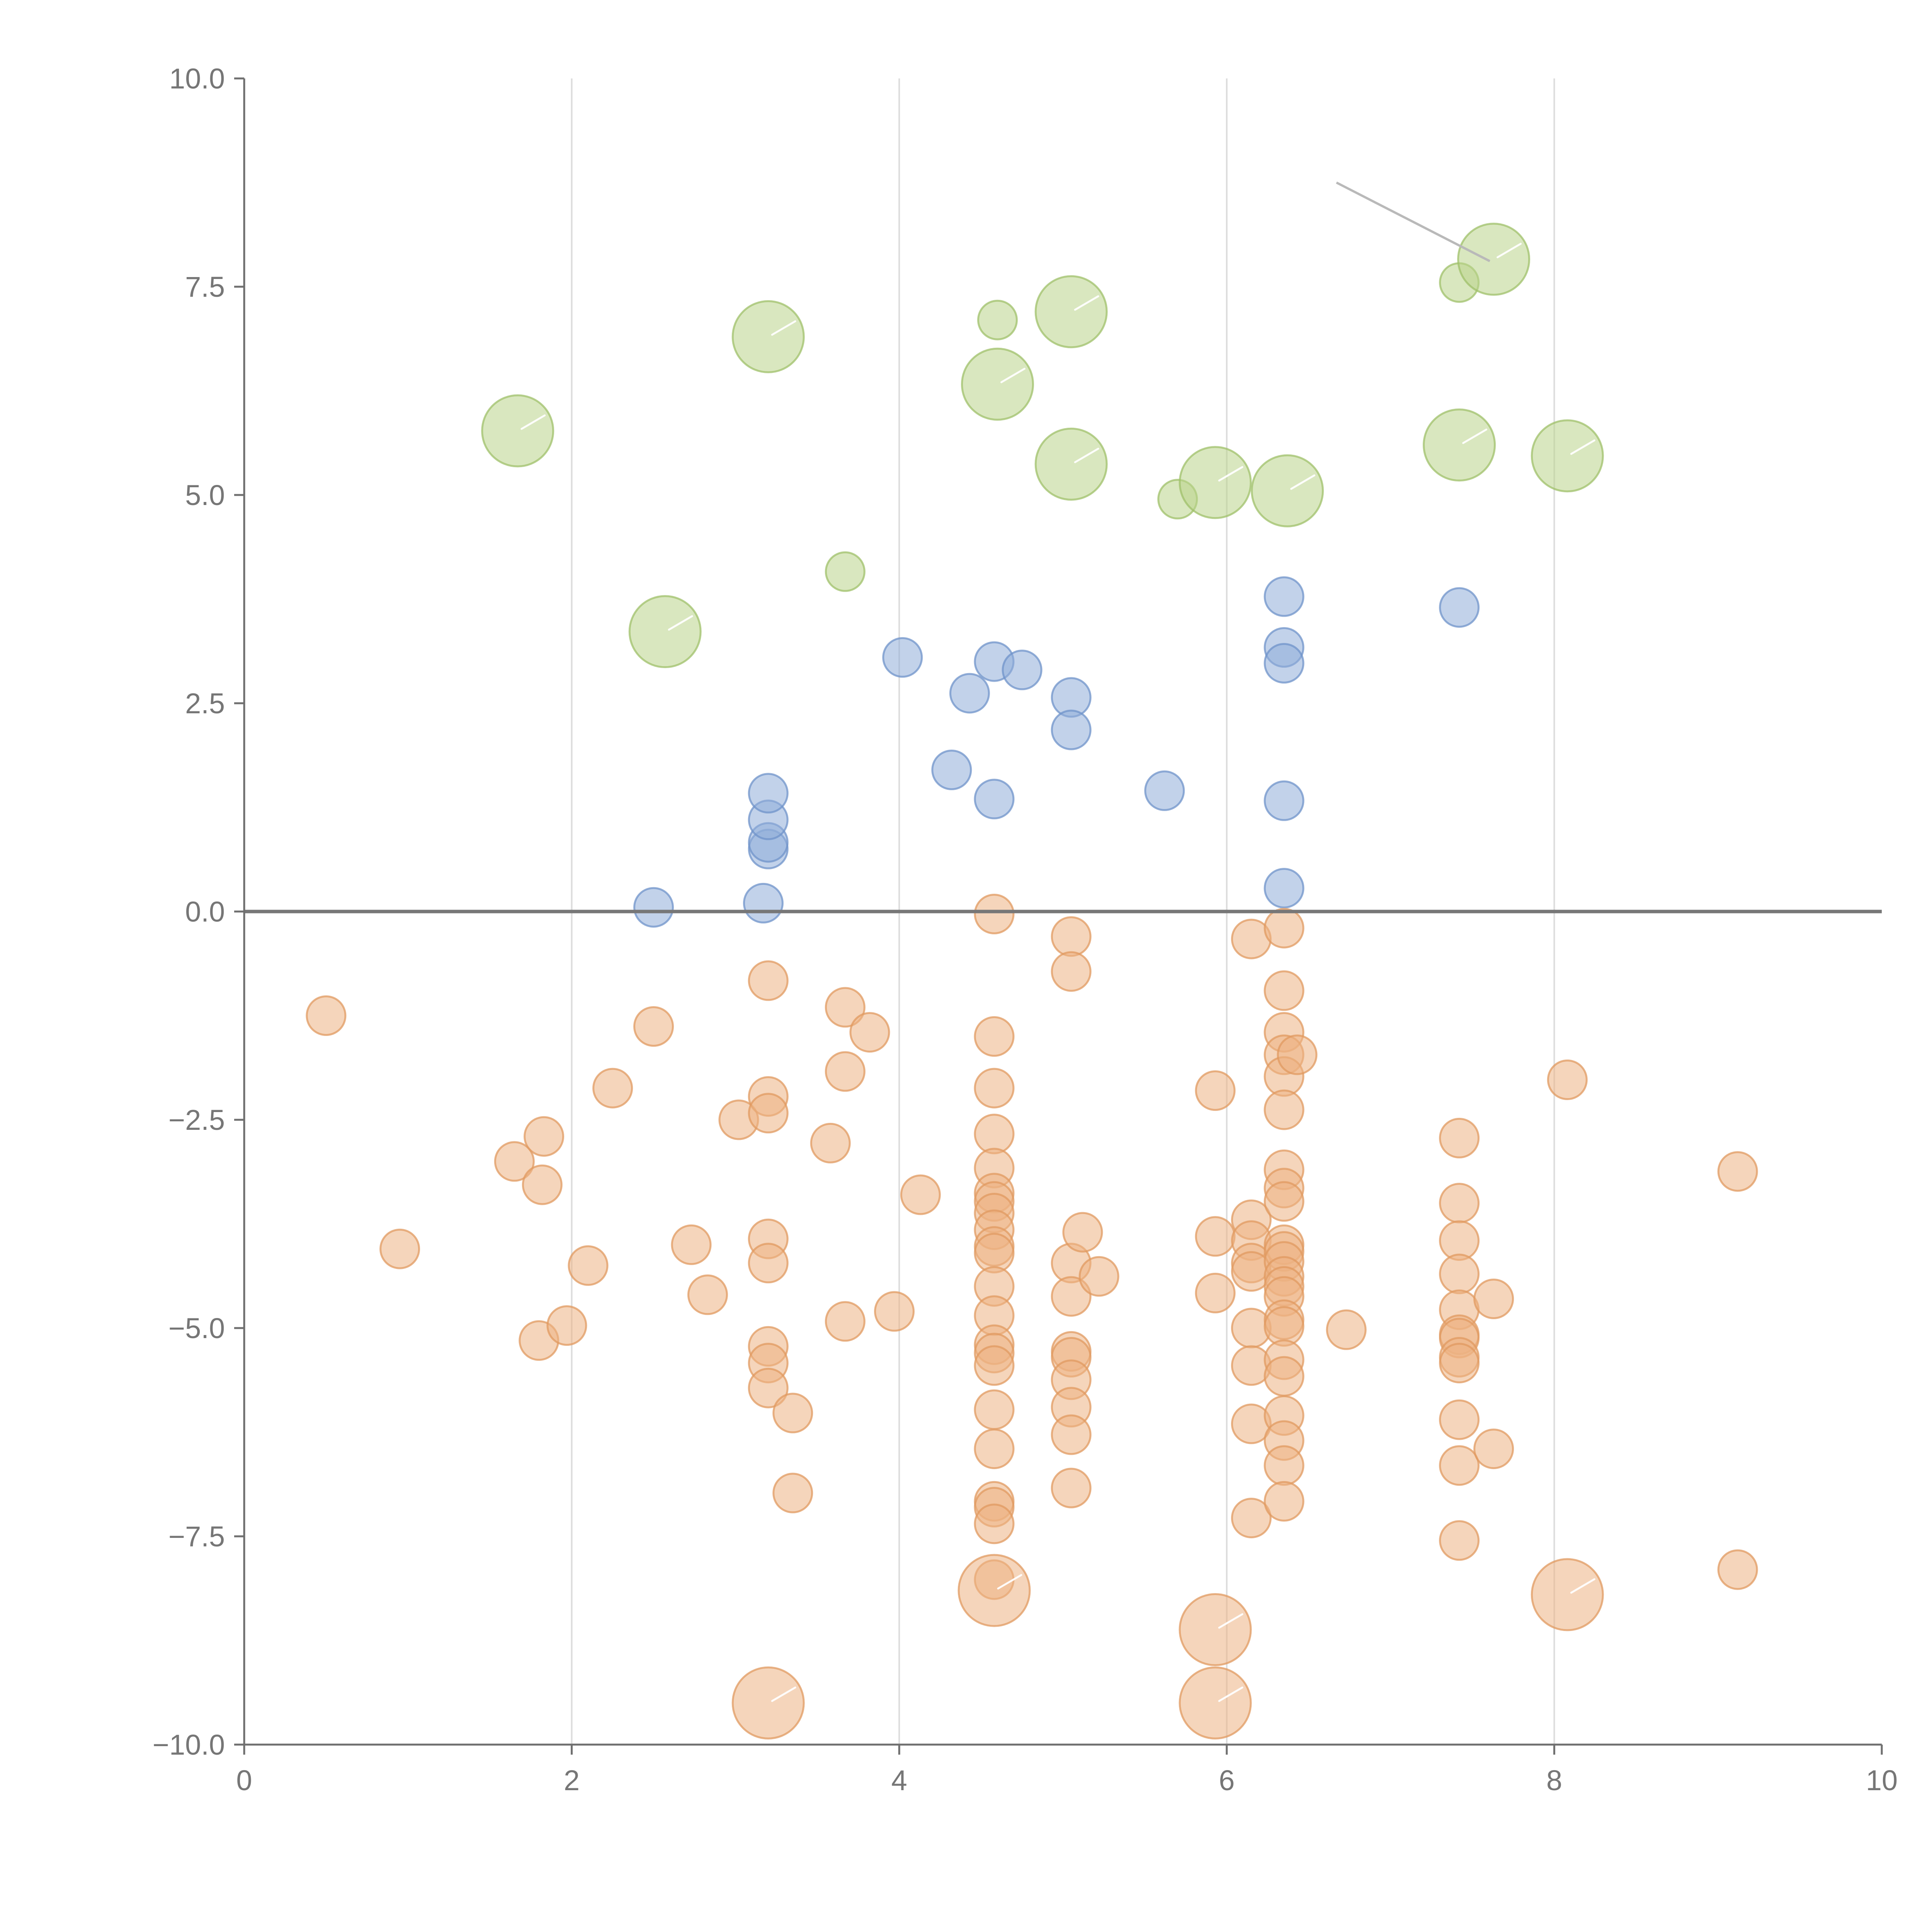  Describe the element at coordinates (1413, 221) in the screenshot. I see `leader-line` at that location.